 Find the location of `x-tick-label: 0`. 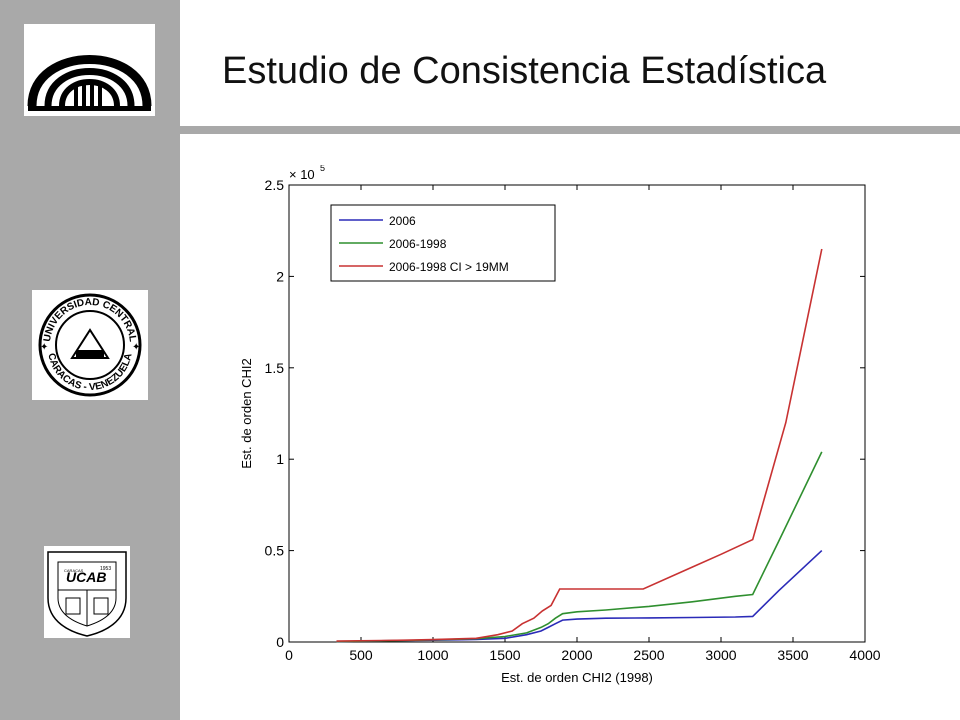

x-tick-label: 0 is located at coordinates (289, 655).